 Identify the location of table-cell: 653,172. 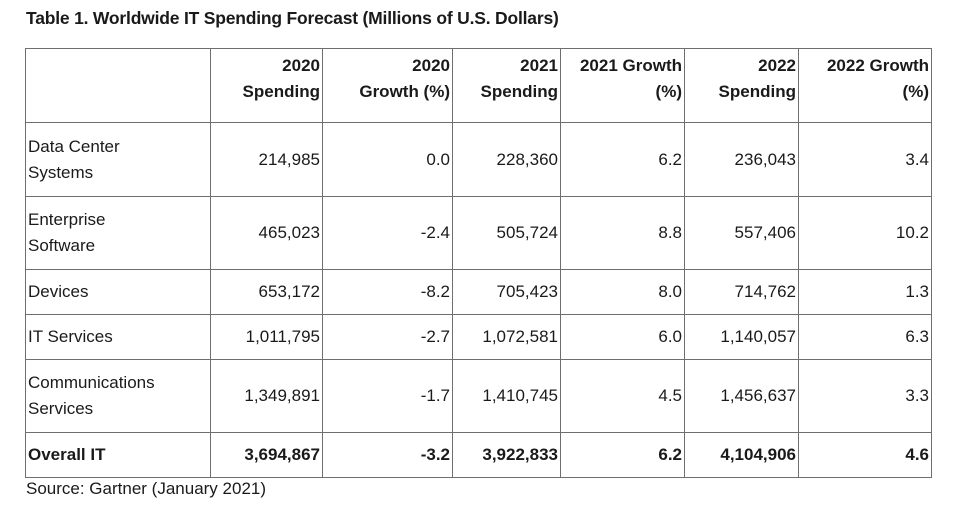
(266, 292).